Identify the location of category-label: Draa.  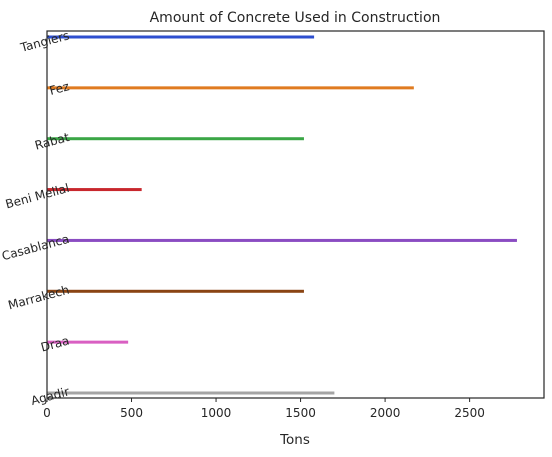
(55, 344).